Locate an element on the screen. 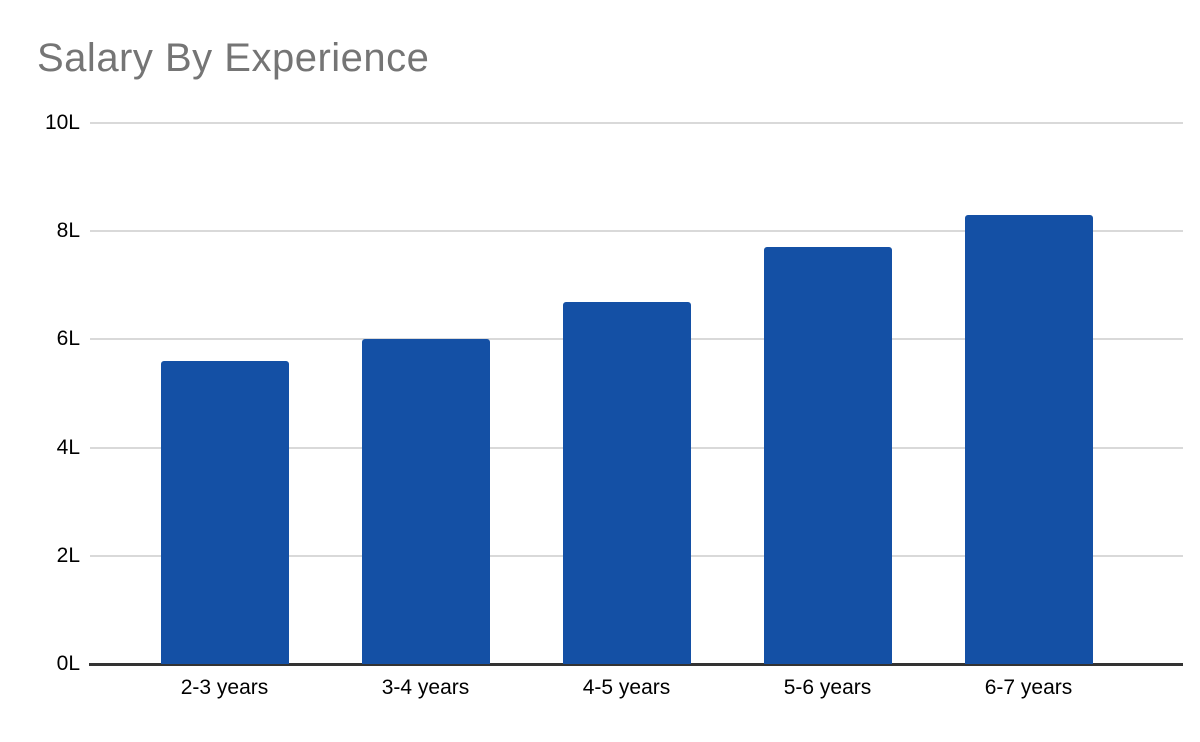 The image size is (1200, 742). x-tick-label: 2-3 years is located at coordinates (224, 687).